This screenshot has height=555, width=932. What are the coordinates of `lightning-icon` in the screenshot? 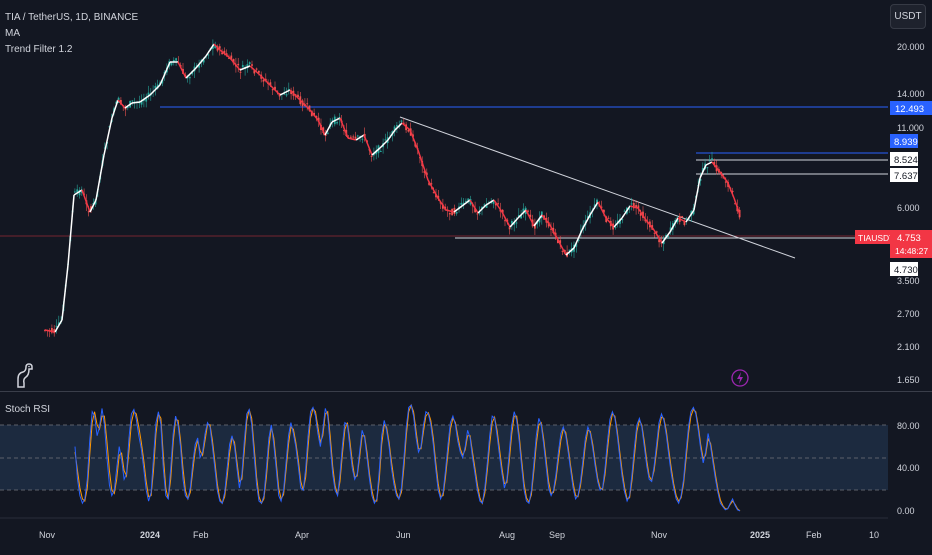 It's located at (740, 378).